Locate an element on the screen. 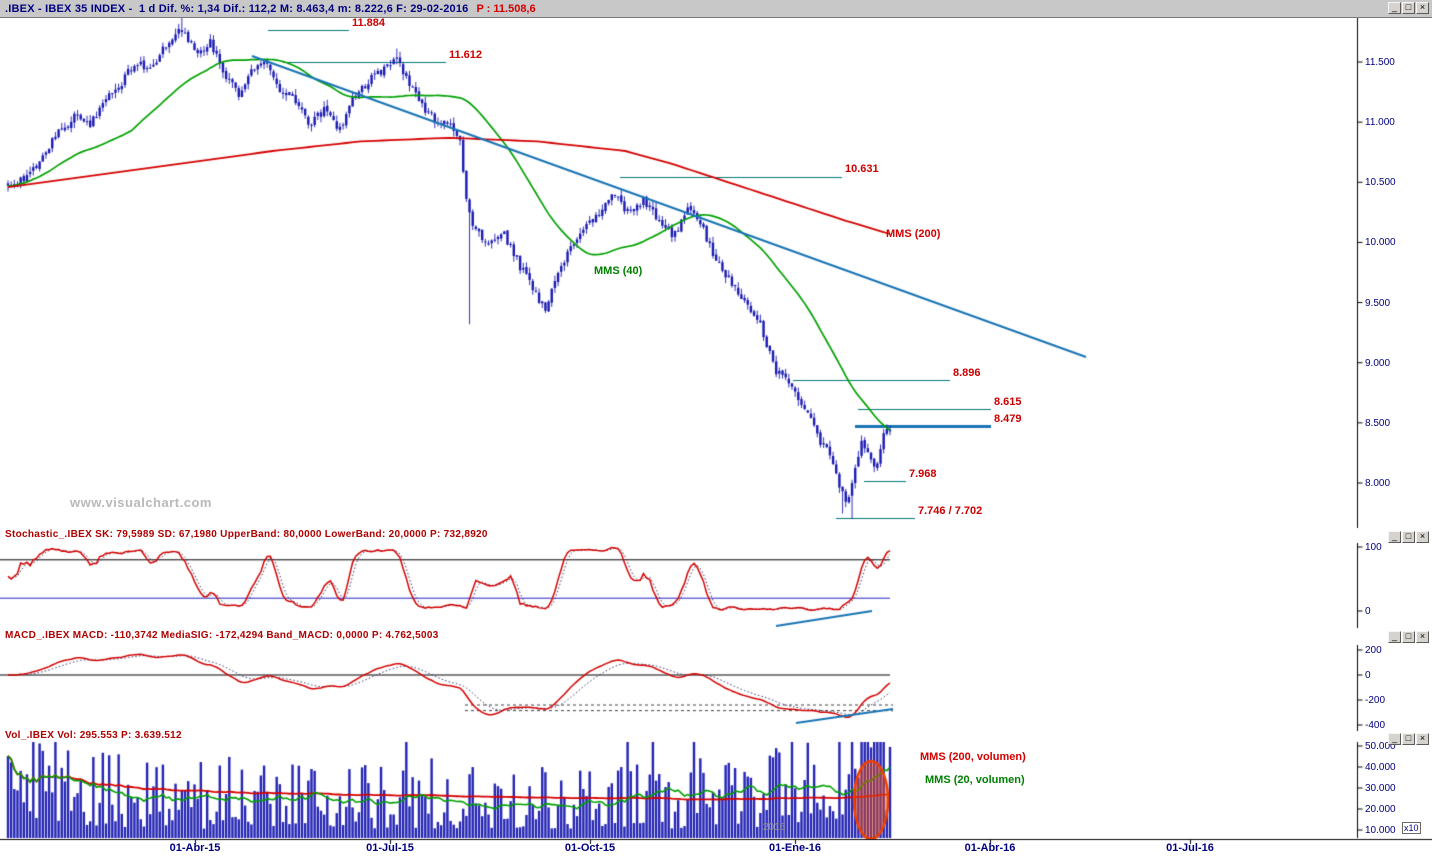  main-window-close-button: × is located at coordinates (1422, 8).